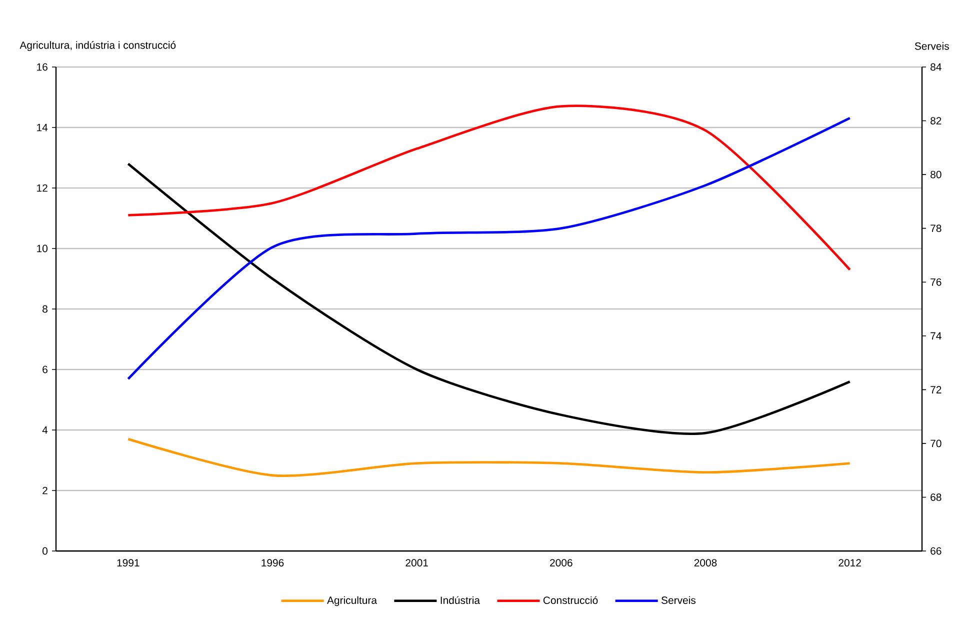 The height and width of the screenshot is (622, 957). Describe the element at coordinates (679, 600) in the screenshot. I see `legend-label: Serveis` at that location.